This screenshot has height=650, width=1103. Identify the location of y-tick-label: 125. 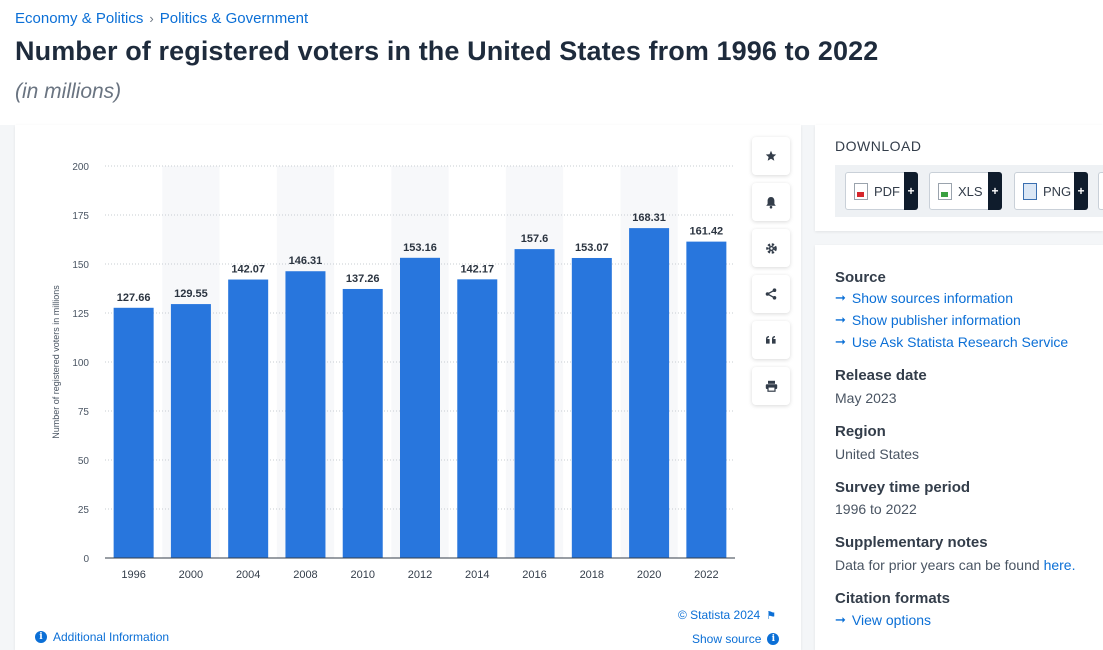
(80, 314).